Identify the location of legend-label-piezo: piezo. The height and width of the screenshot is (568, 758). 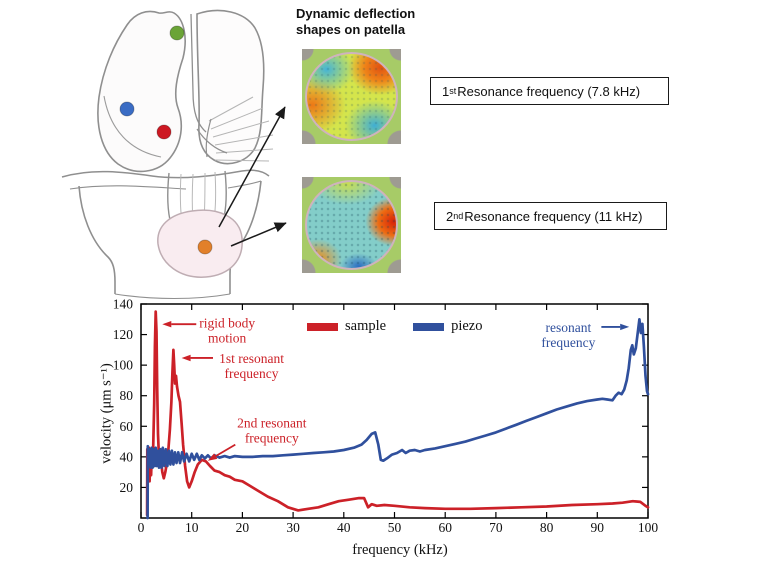
(467, 326).